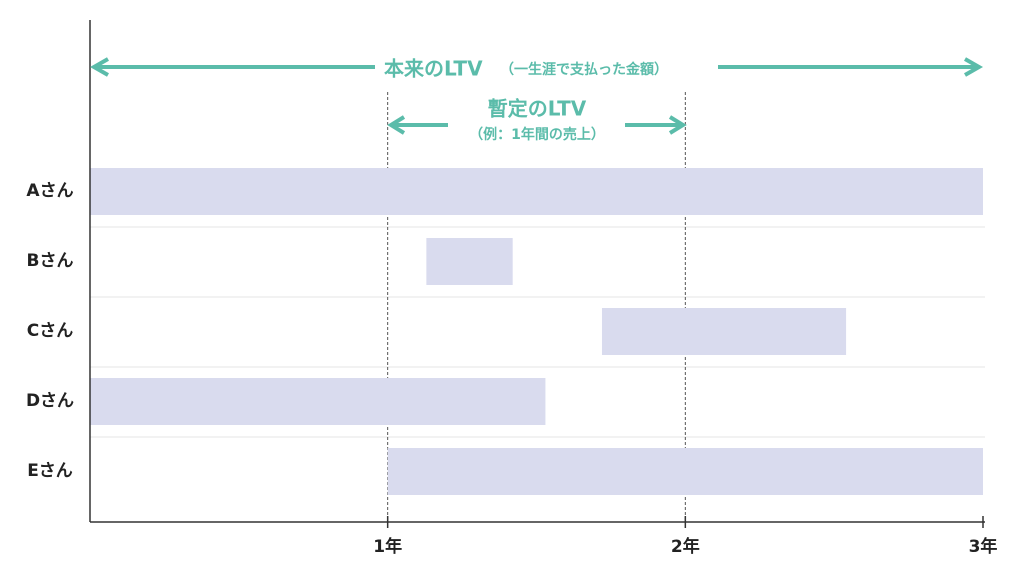  What do you see at coordinates (49, 191) in the screenshot?
I see `category-label: Aさん` at bounding box center [49, 191].